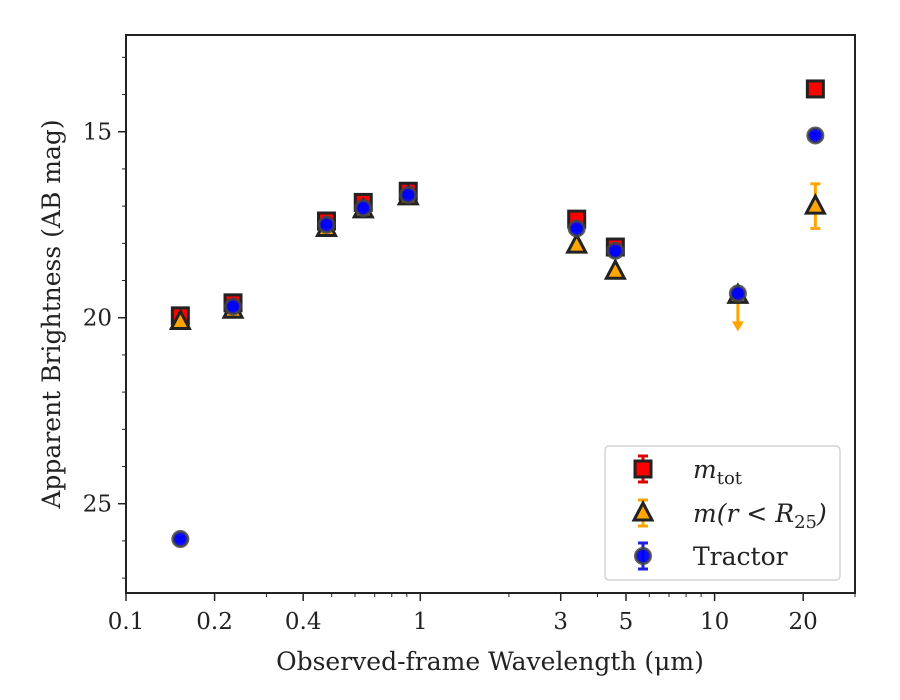  Describe the element at coordinates (97, 319) in the screenshot. I see `y-tick-label: 20` at that location.